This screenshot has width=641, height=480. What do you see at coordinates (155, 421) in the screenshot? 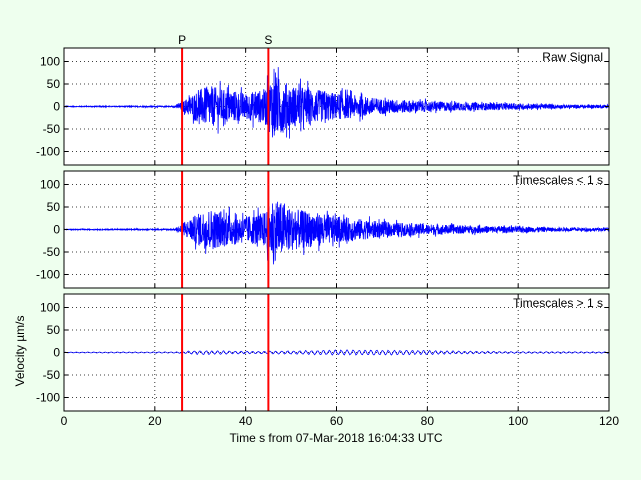
I see `x-tick-label: 20` at bounding box center [155, 421].